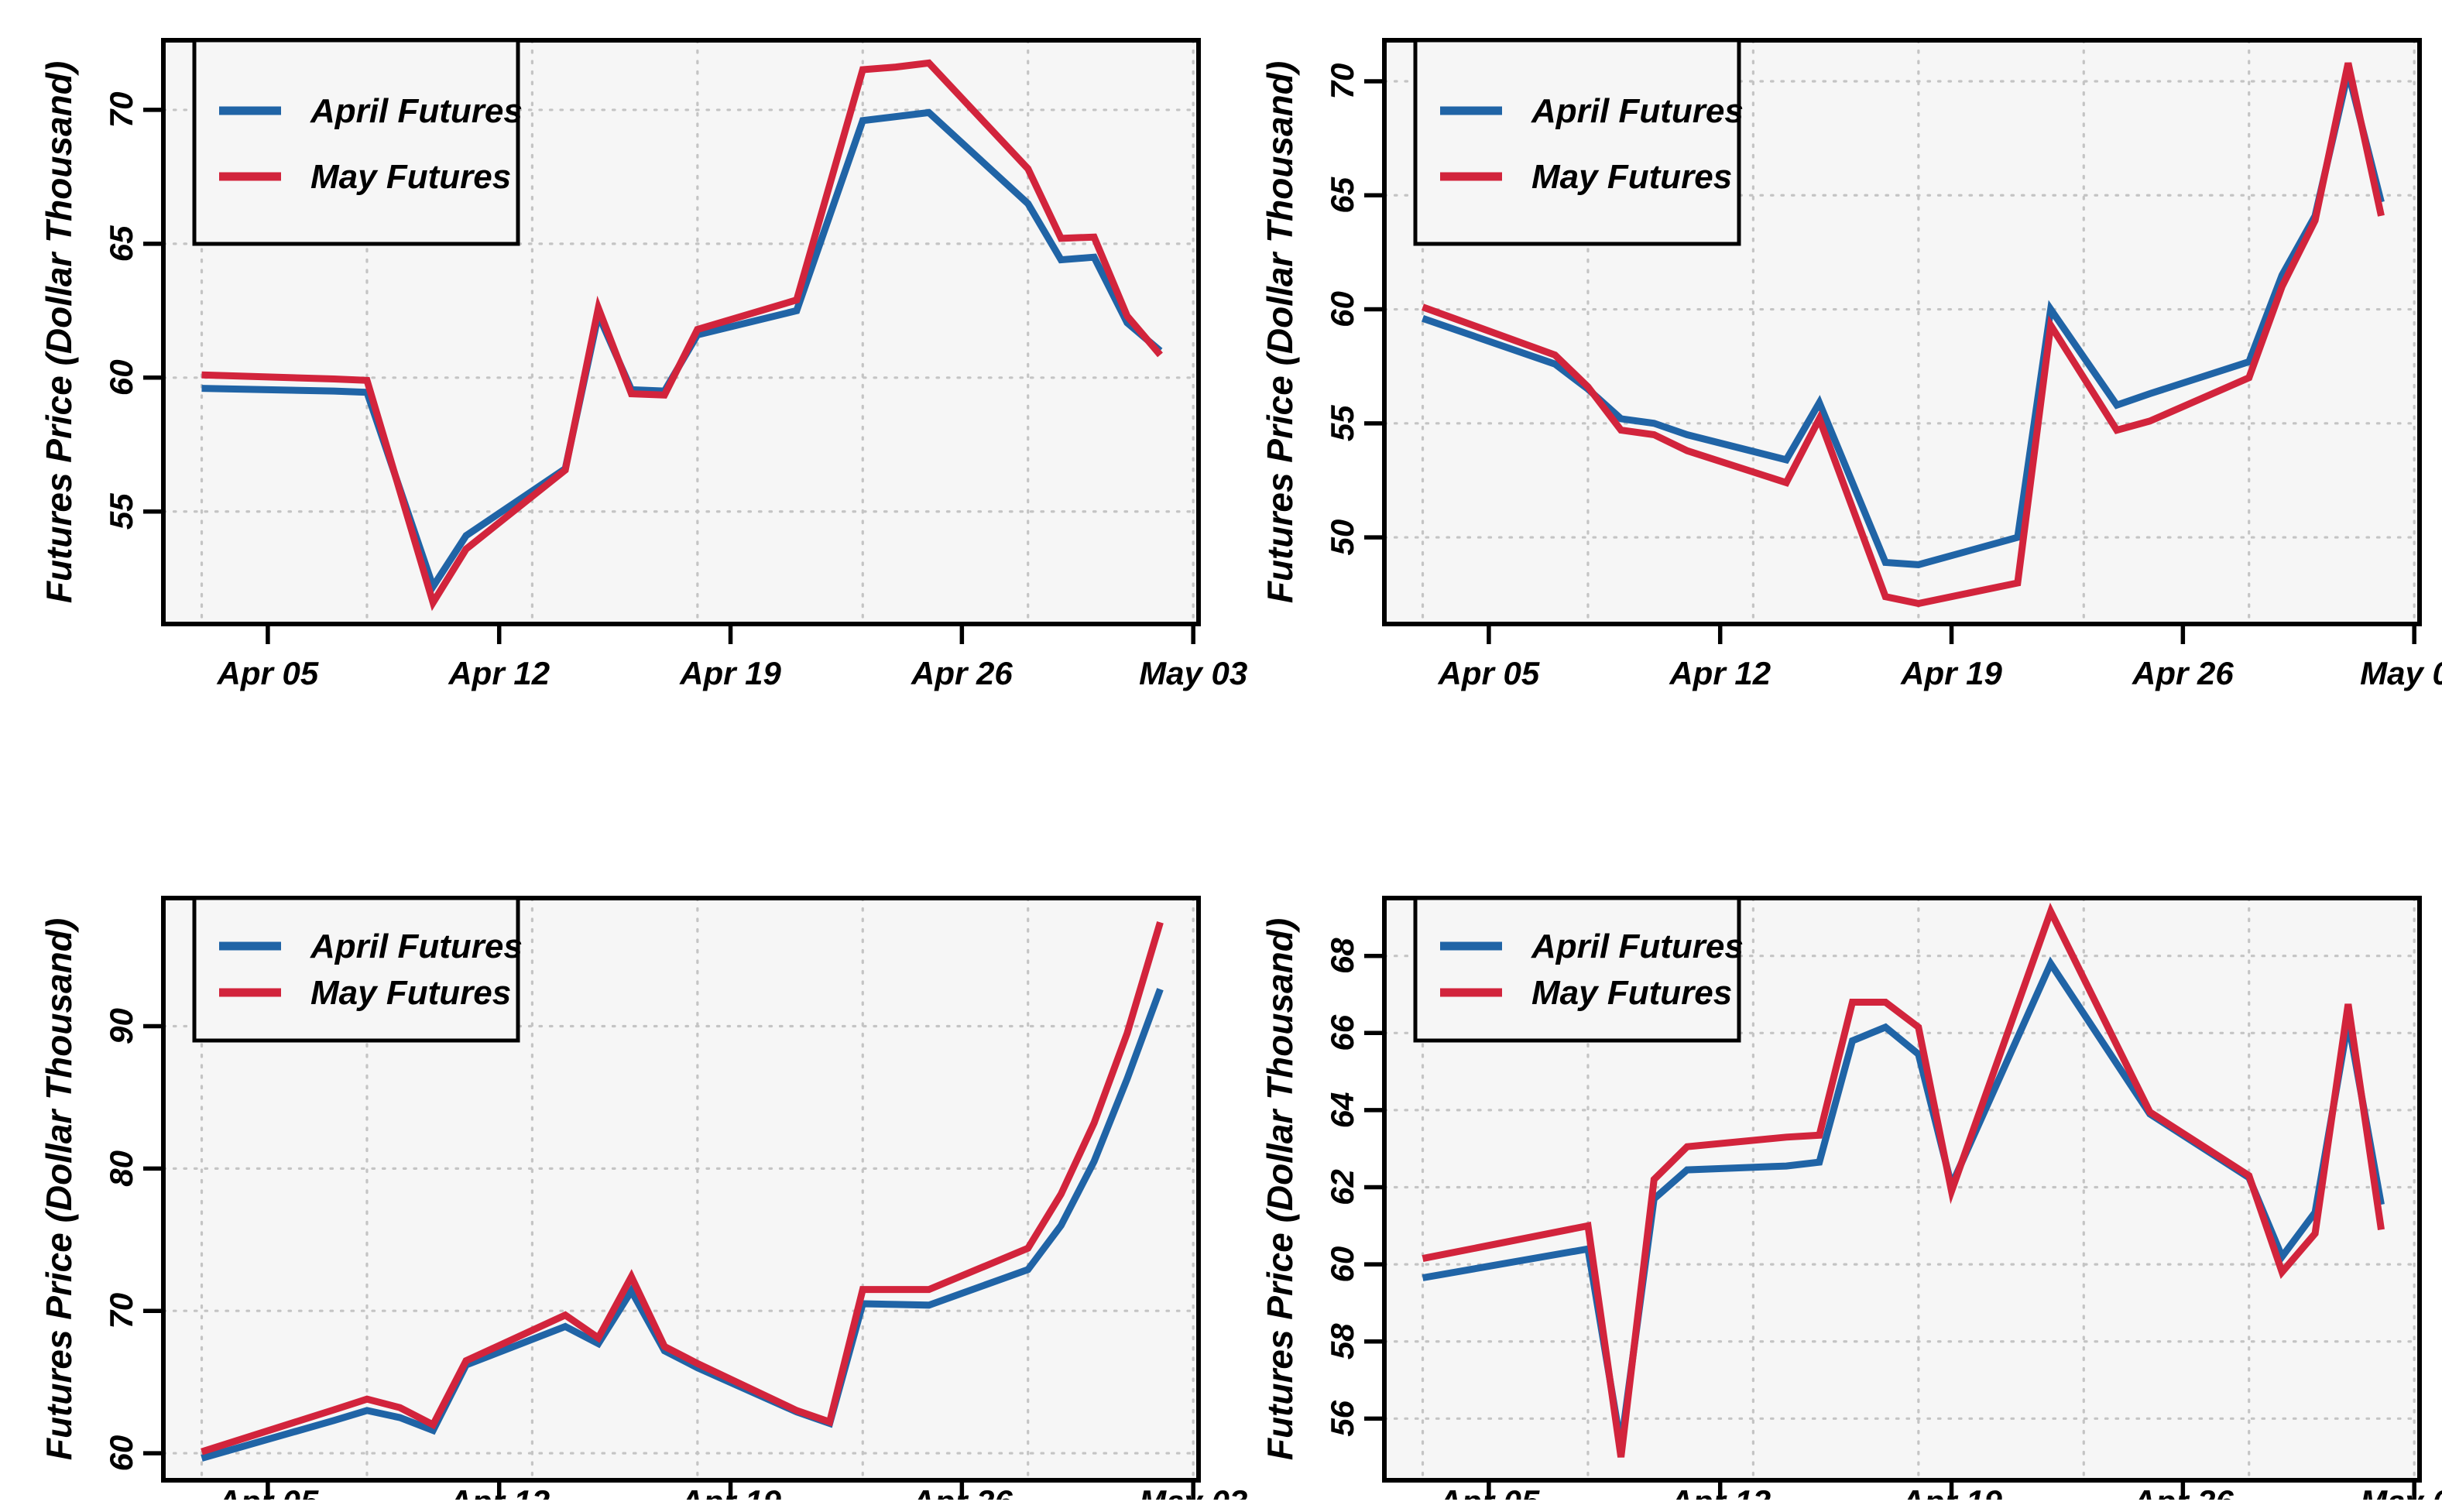  I want to click on svg-text: 64, so click(1342, 1110).